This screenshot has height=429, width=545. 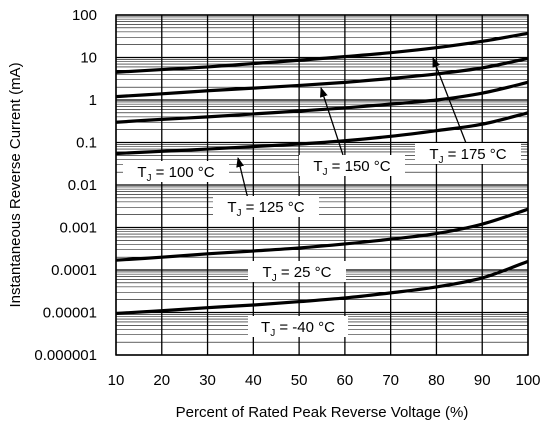 What do you see at coordinates (527, 380) in the screenshot?
I see `x-tick-label: 100` at bounding box center [527, 380].